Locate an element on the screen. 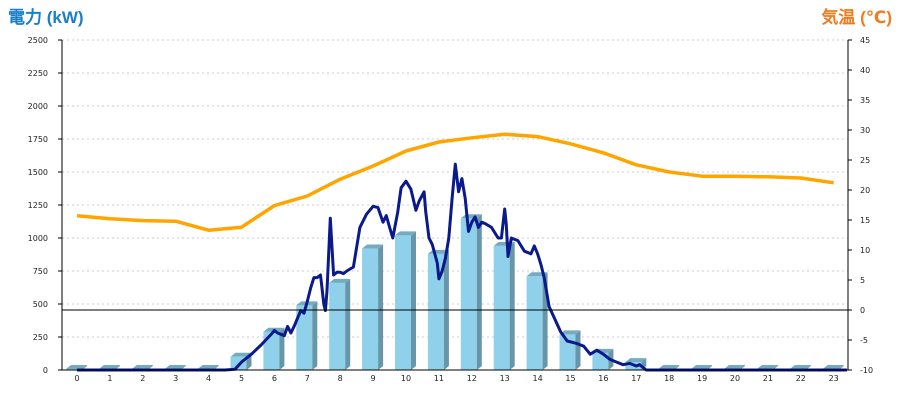 The height and width of the screenshot is (400, 900). temperature-axis-ticks: -10 -5 0 5 10 15 20 25 30 35 40 45 is located at coordinates (860, 205).